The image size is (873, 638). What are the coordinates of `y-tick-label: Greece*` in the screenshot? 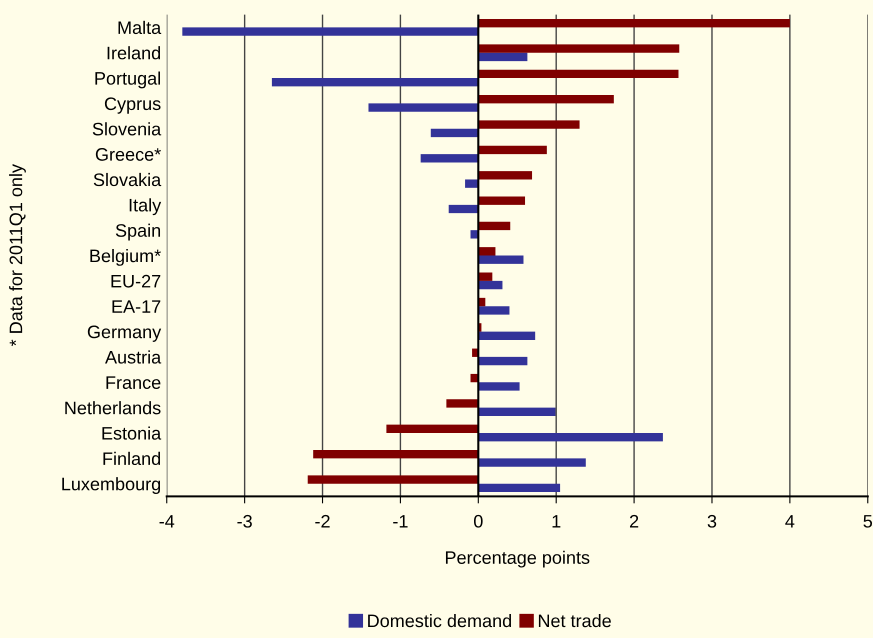 It's located at (128, 154).